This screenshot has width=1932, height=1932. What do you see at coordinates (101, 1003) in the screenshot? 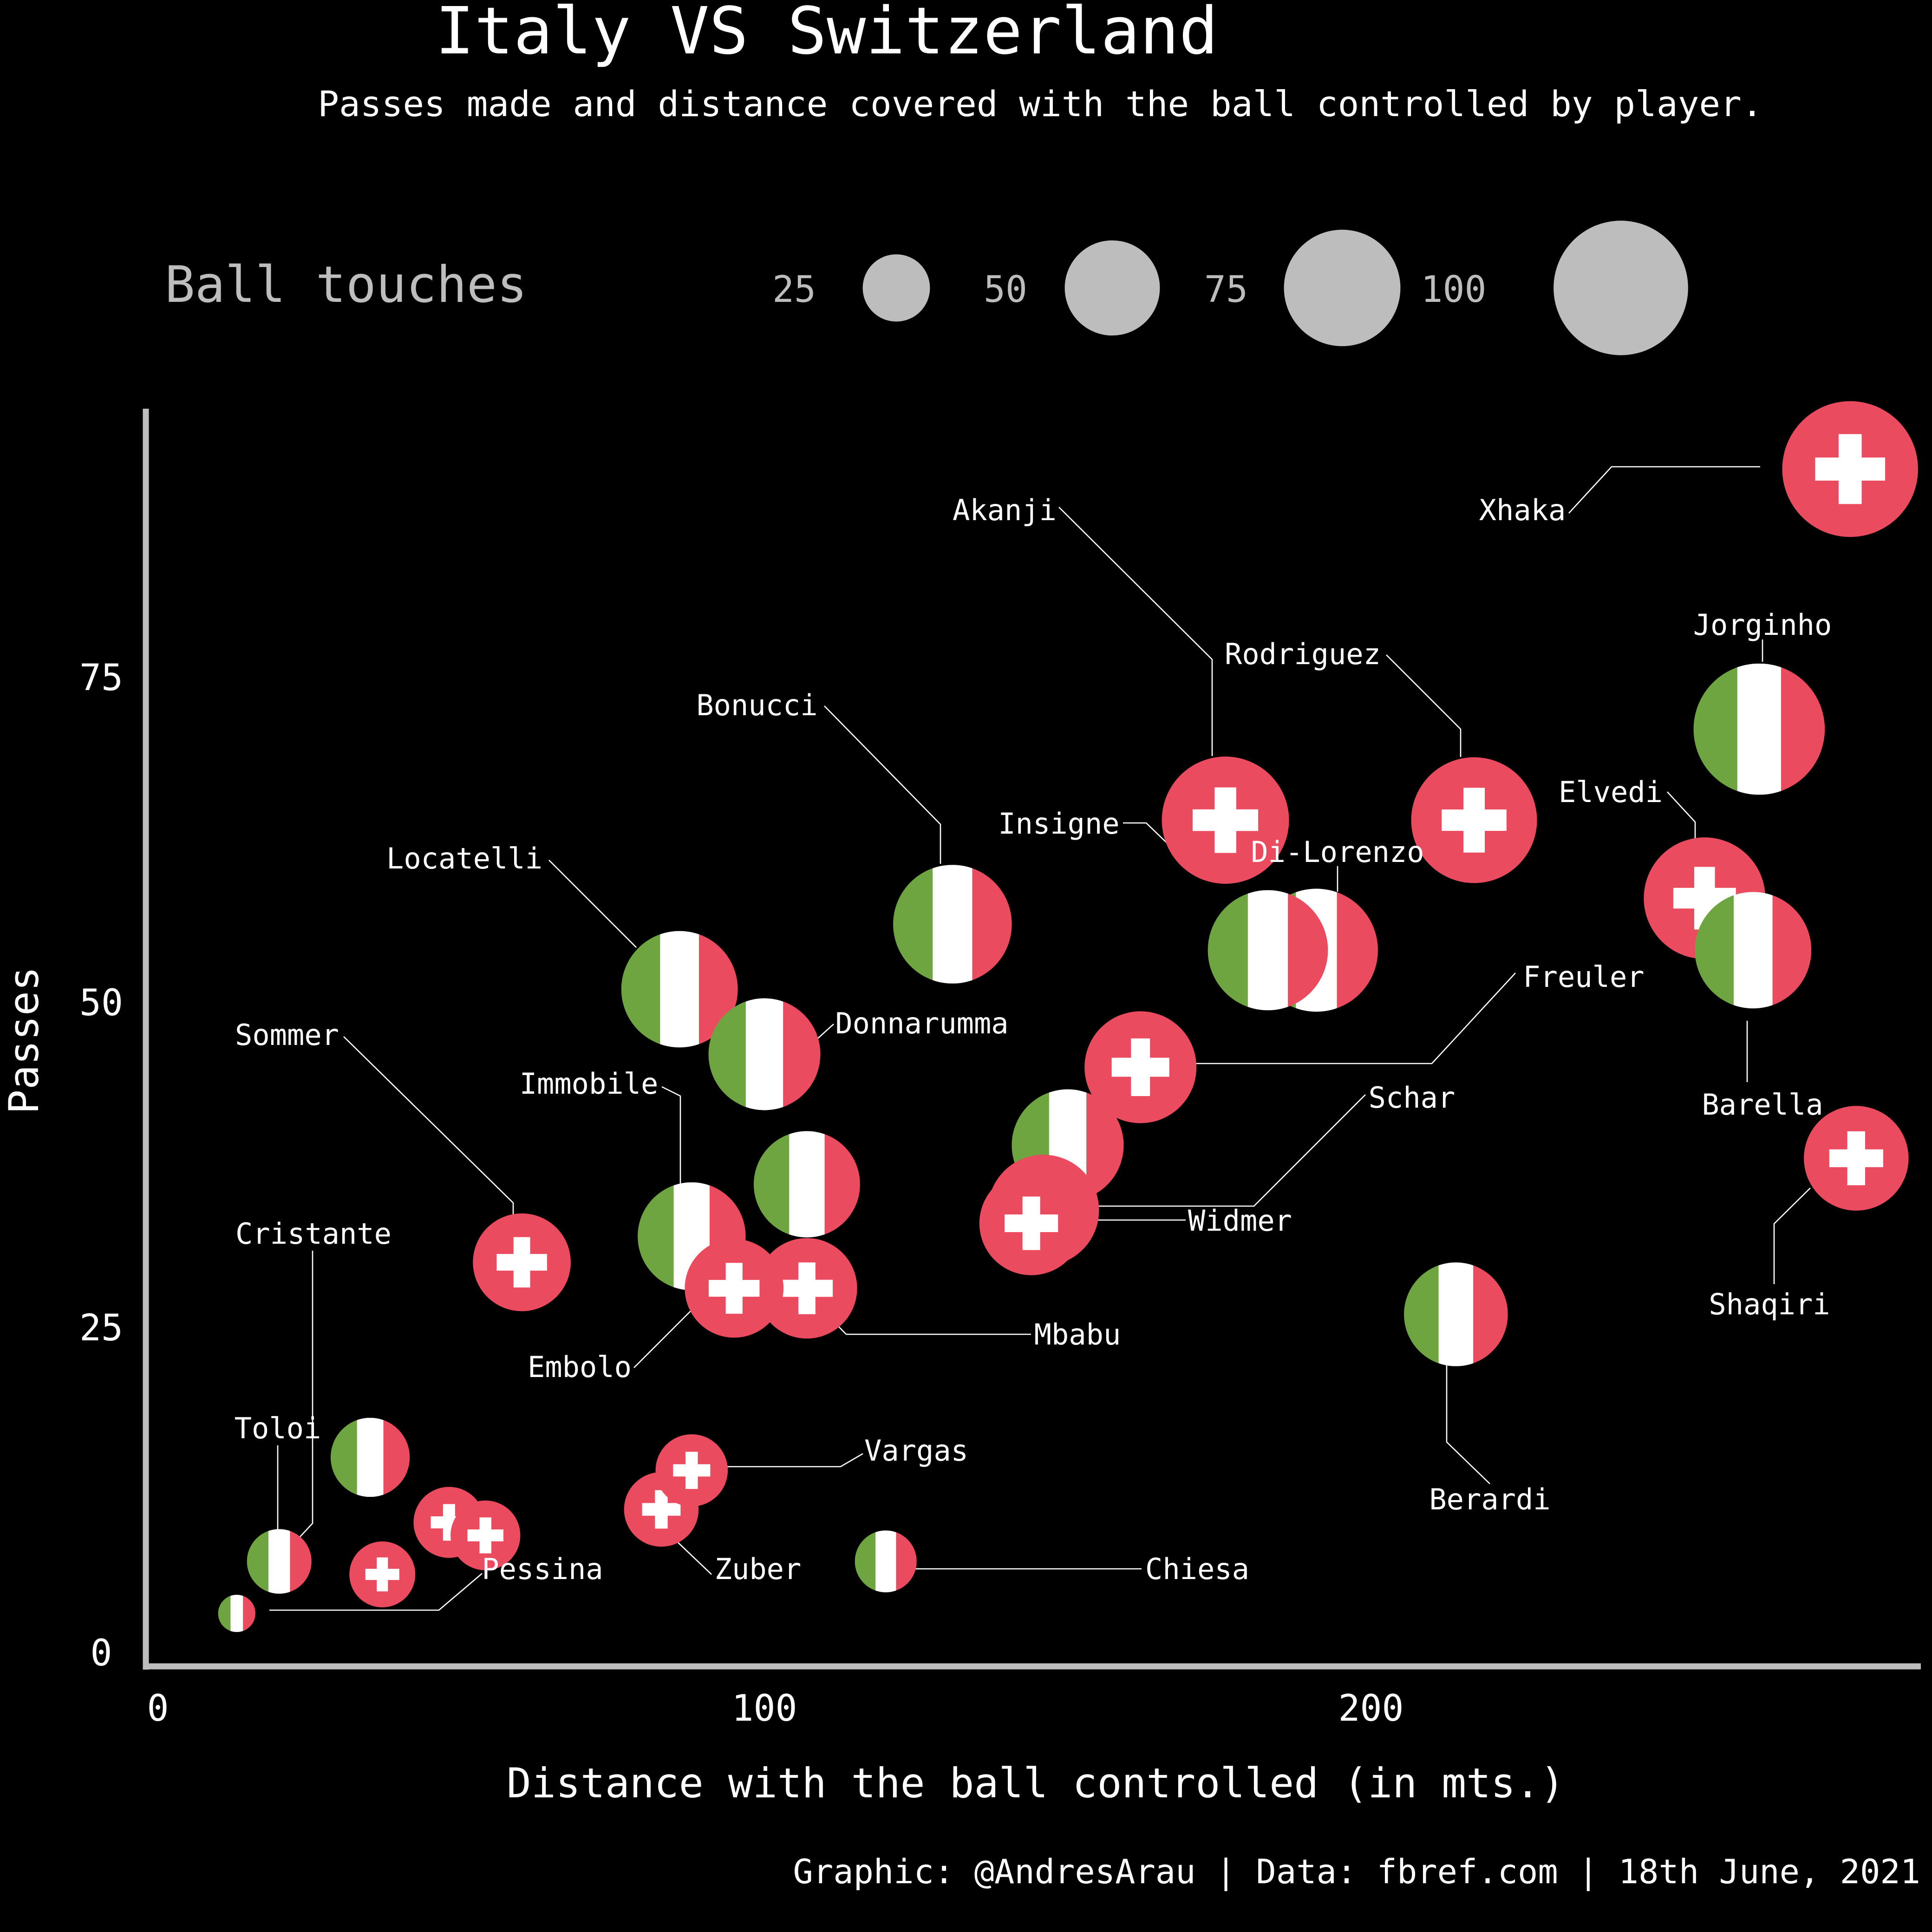
I see `y-tick-label: 50` at bounding box center [101, 1003].